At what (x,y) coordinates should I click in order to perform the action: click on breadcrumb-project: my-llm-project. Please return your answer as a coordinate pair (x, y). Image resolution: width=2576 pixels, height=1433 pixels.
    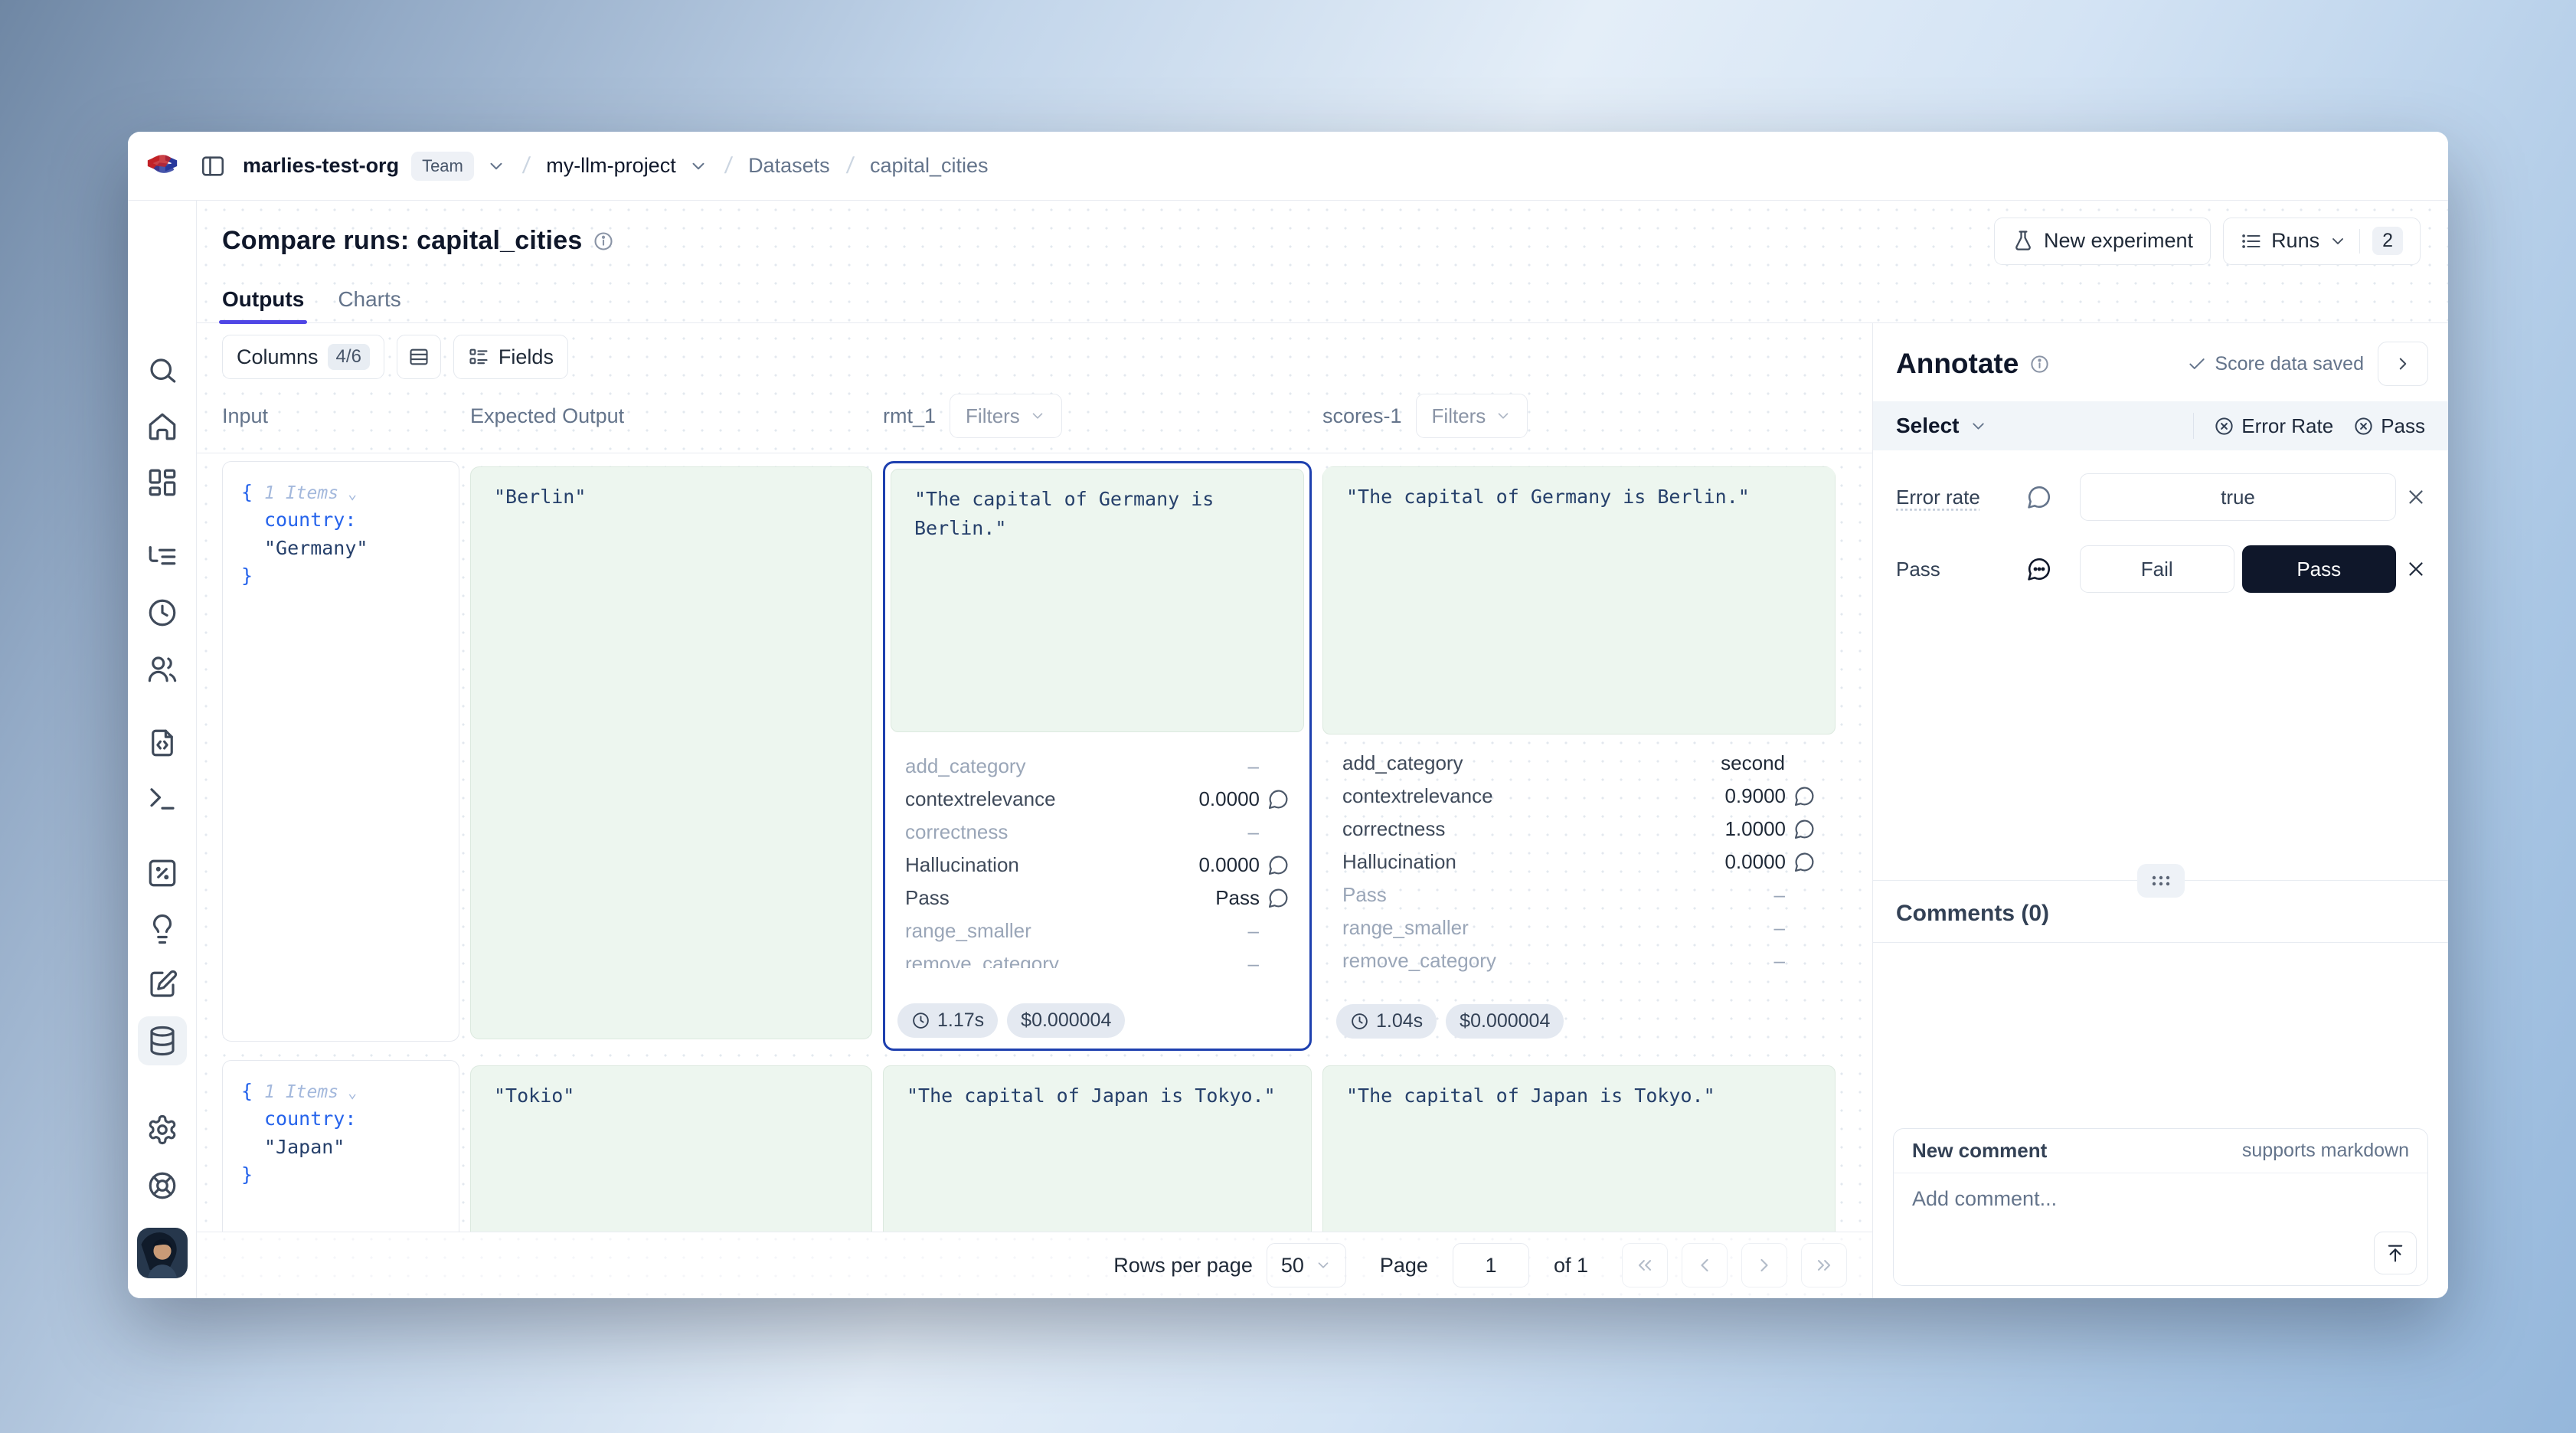
    Looking at the image, I should click on (611, 165).